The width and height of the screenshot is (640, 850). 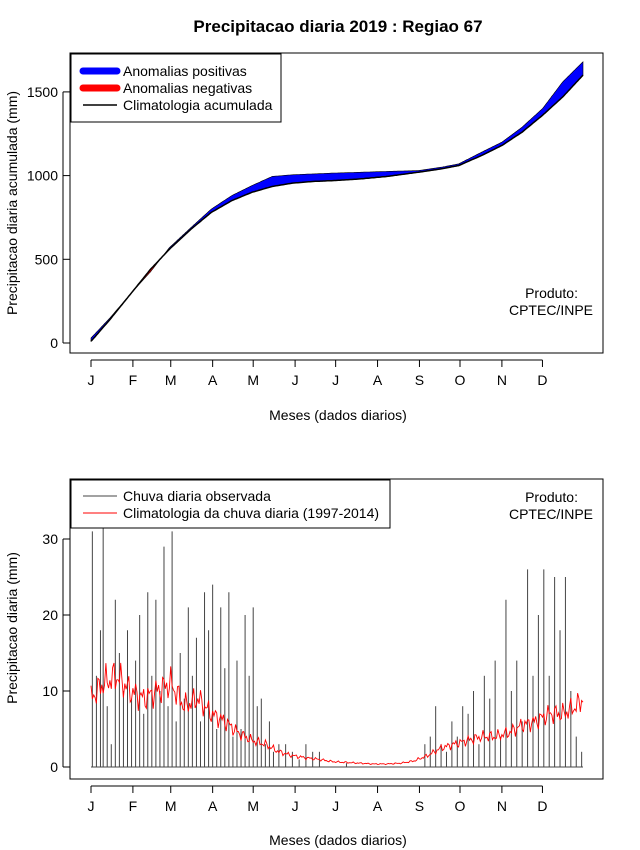 I want to click on bottom-legend-box, so click(x=230, y=504).